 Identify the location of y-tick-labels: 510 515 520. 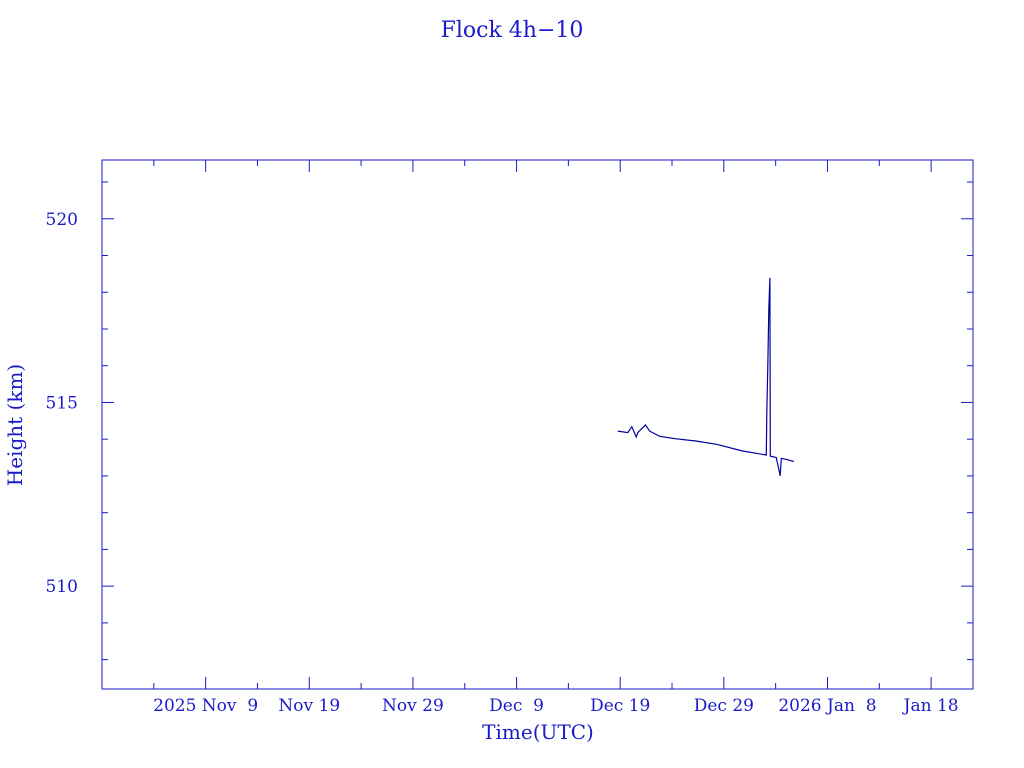
(62, 403).